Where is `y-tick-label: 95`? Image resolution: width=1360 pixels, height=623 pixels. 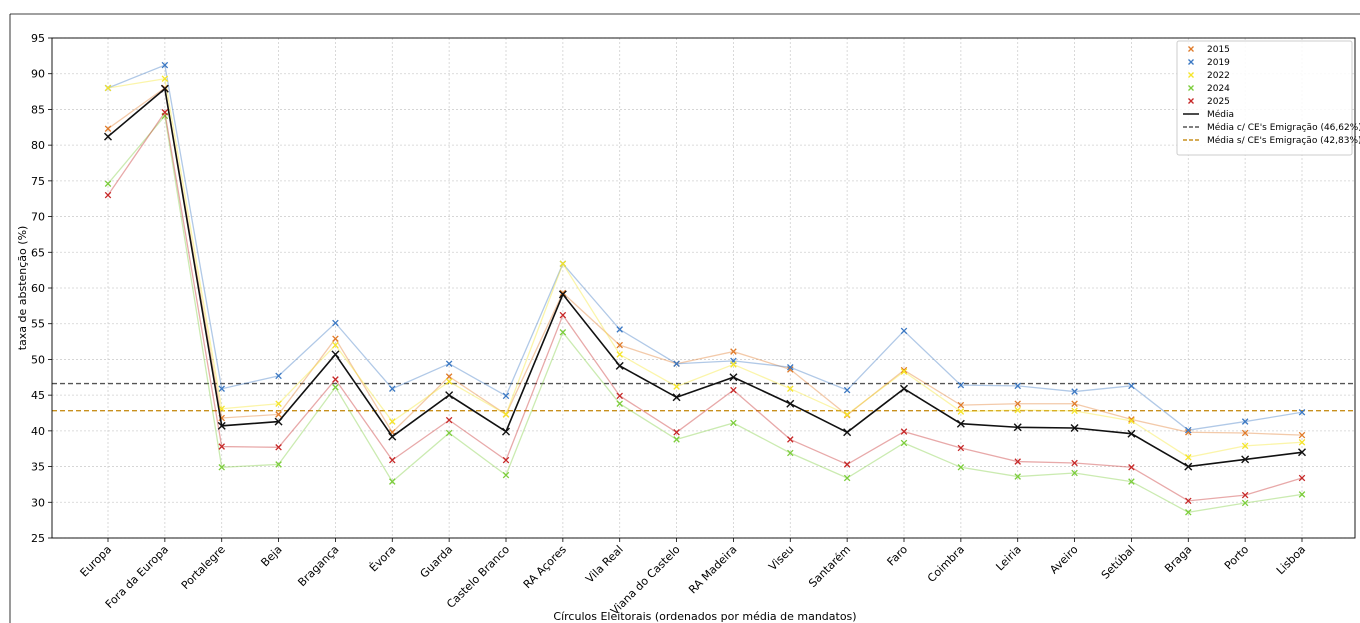
y-tick-label: 95 is located at coordinates (38, 38).